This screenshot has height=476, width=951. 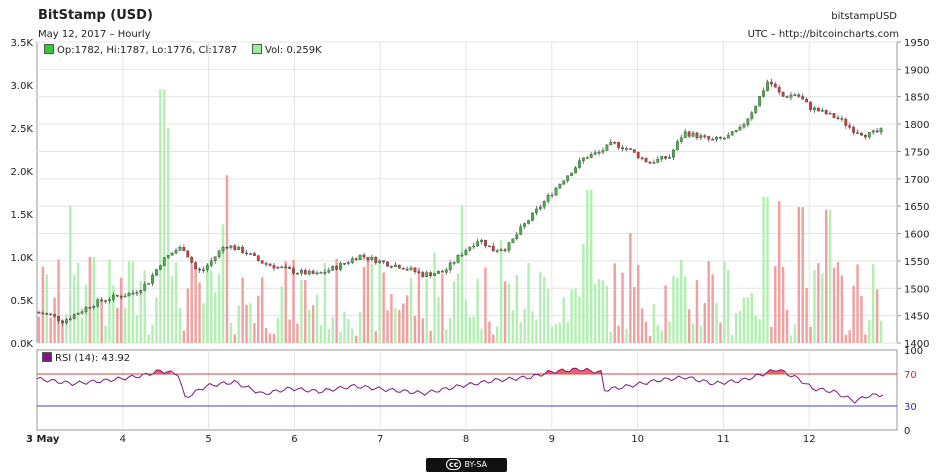 What do you see at coordinates (476, 464) in the screenshot?
I see `license-text: BY-SA` at bounding box center [476, 464].